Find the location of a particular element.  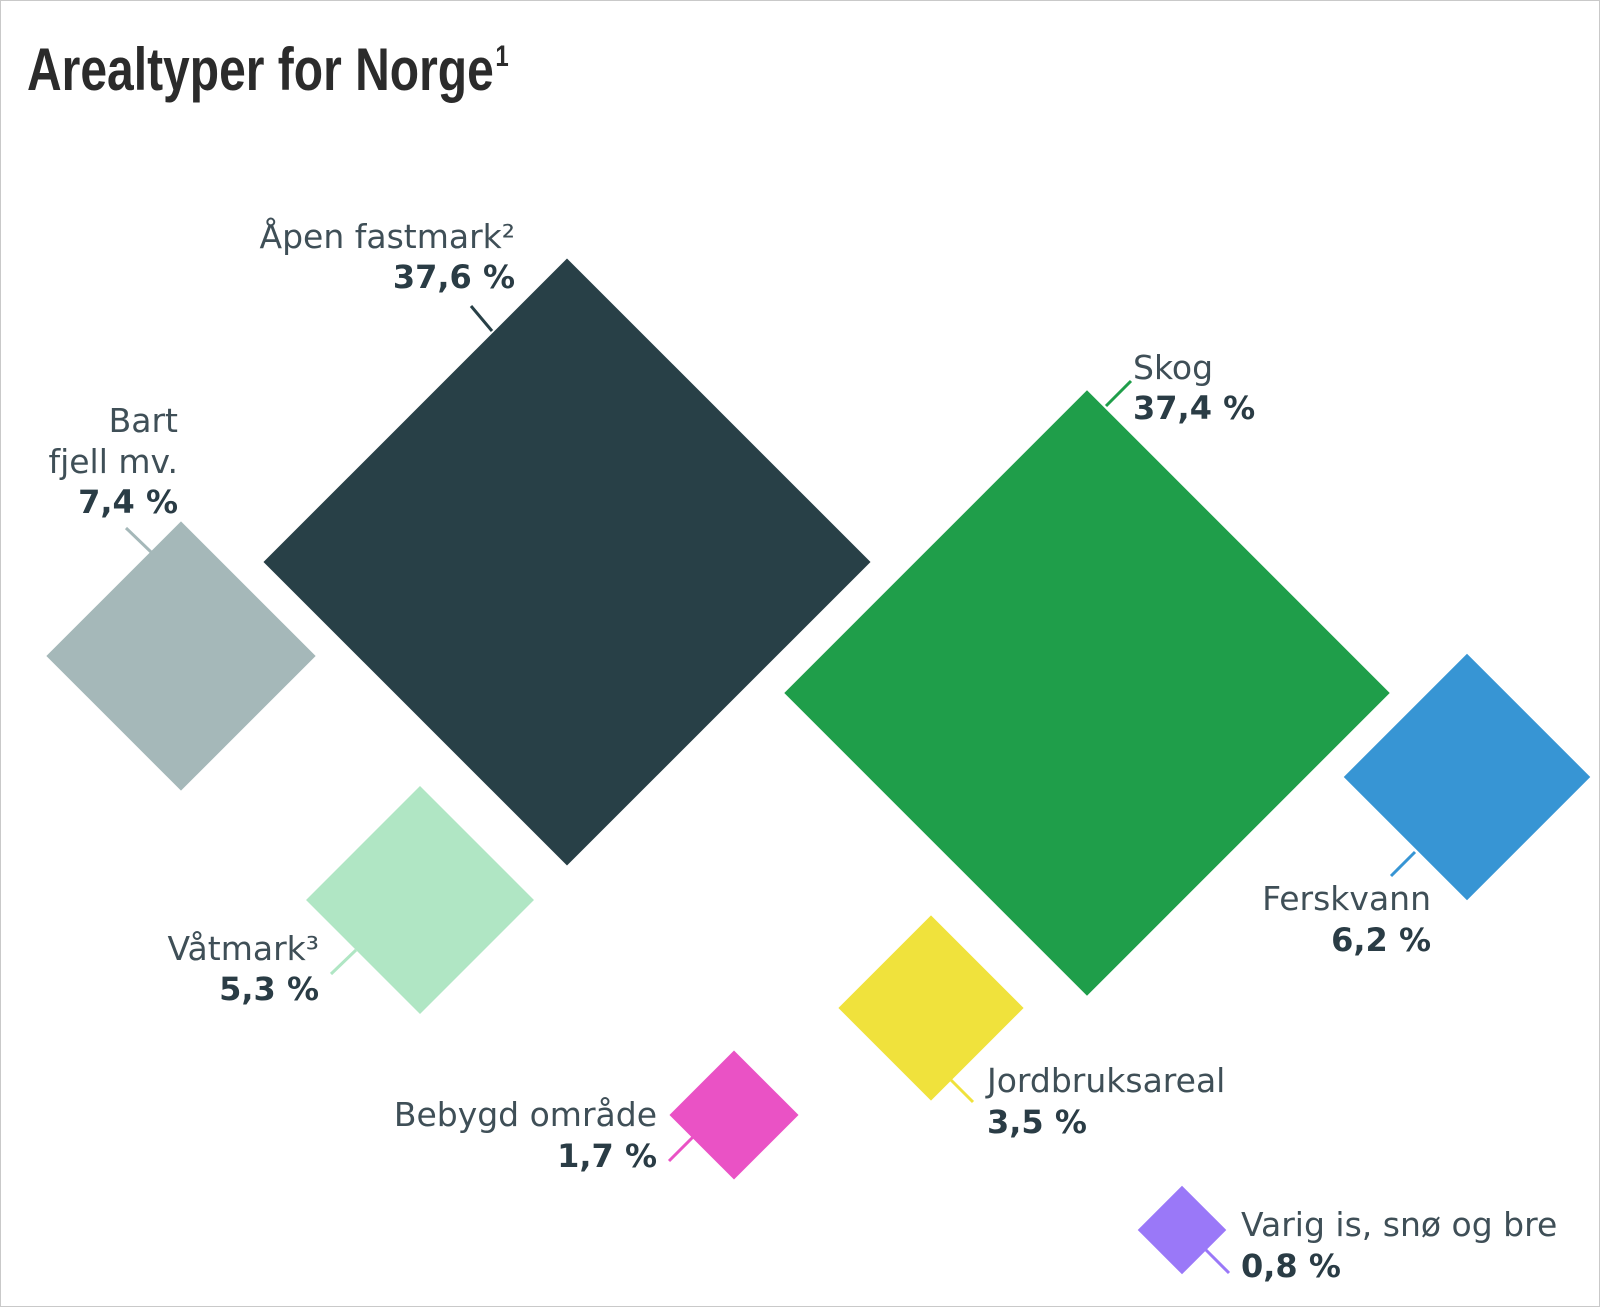

category-label-bebygd: Bebygd område is located at coordinates (525, 1114).